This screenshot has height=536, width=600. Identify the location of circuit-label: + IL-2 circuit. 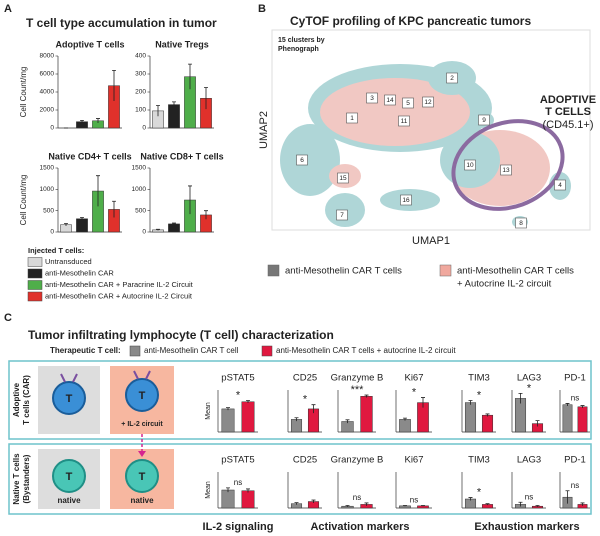
(142, 424).